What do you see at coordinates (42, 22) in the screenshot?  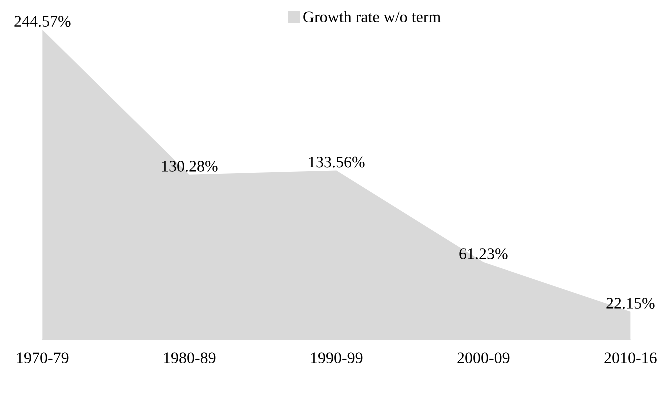 I see `data-label: 244.57%` at bounding box center [42, 22].